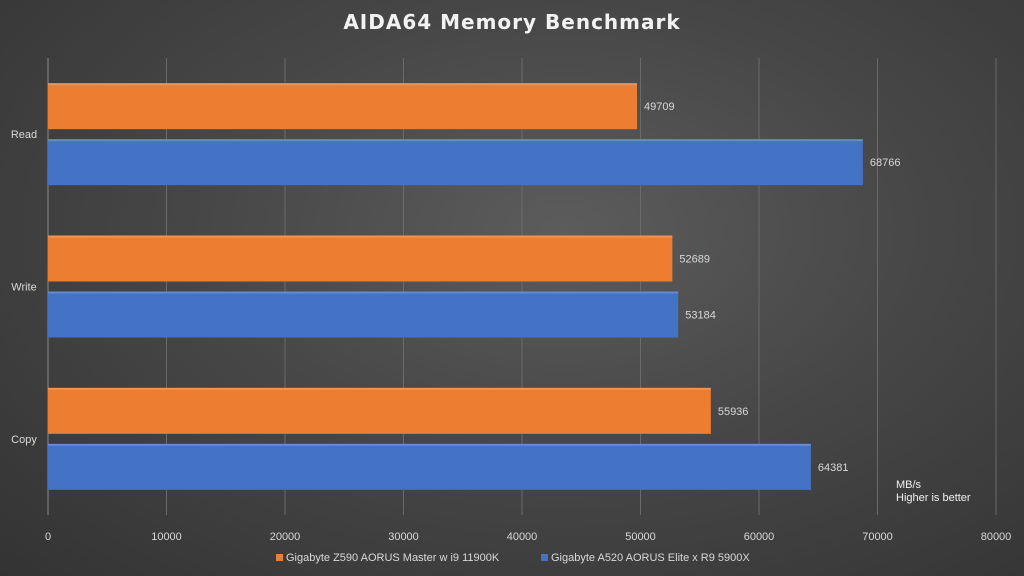 The width and height of the screenshot is (1024, 576). I want to click on data-label: 68766, so click(885, 163).